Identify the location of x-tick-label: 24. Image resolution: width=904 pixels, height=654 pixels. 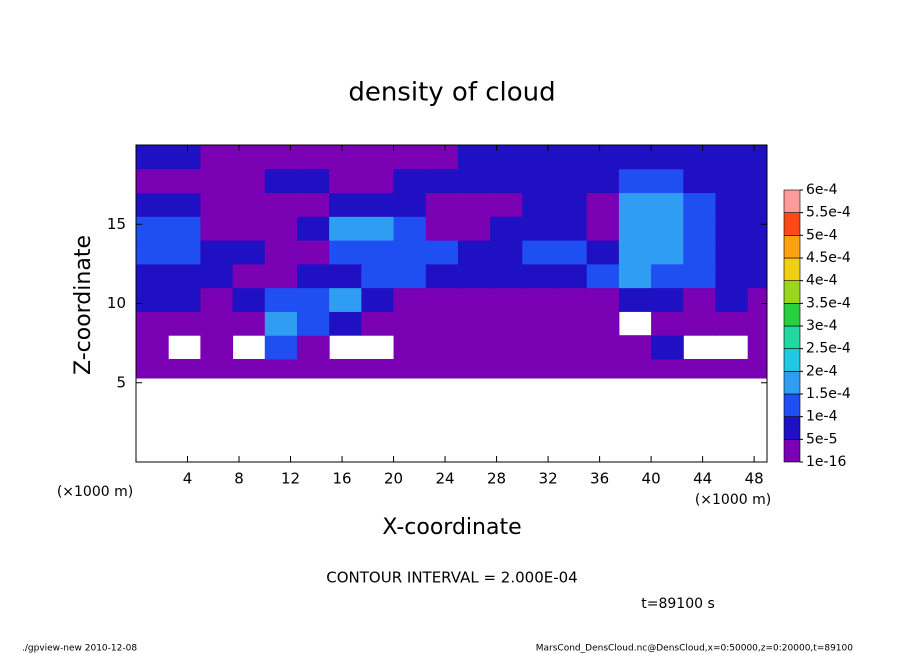
(445, 479).